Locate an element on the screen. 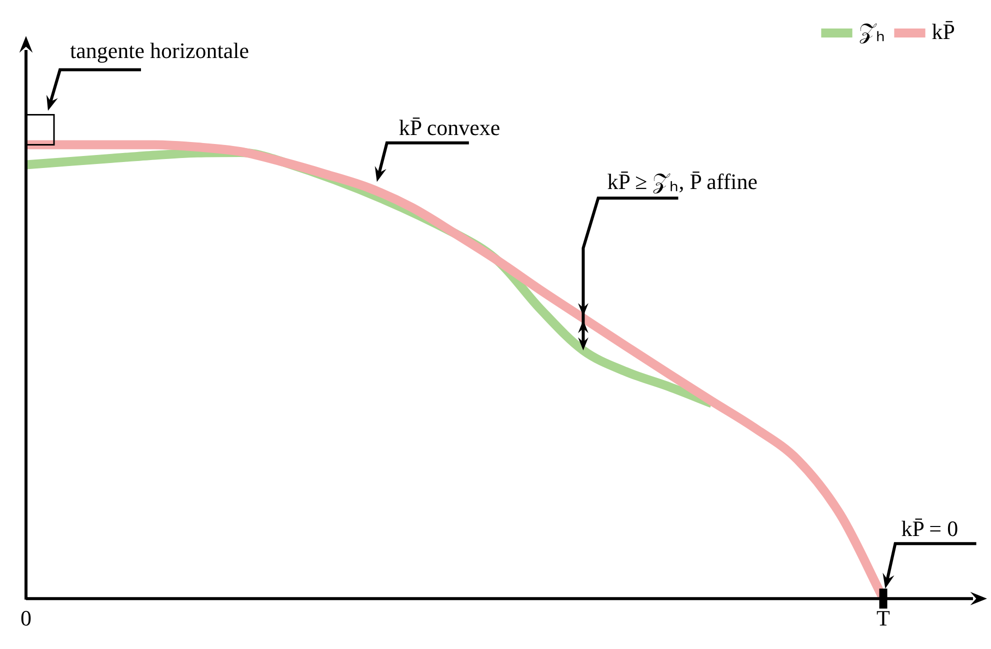 The width and height of the screenshot is (991, 649). legend-label: 𝒵ₕ is located at coordinates (871, 31).